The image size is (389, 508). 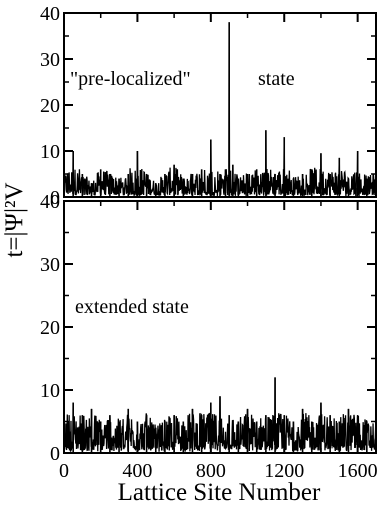 What do you see at coordinates (14, 219) in the screenshot?
I see `y-axis-title: t=|Ψ|²V` at bounding box center [14, 219].